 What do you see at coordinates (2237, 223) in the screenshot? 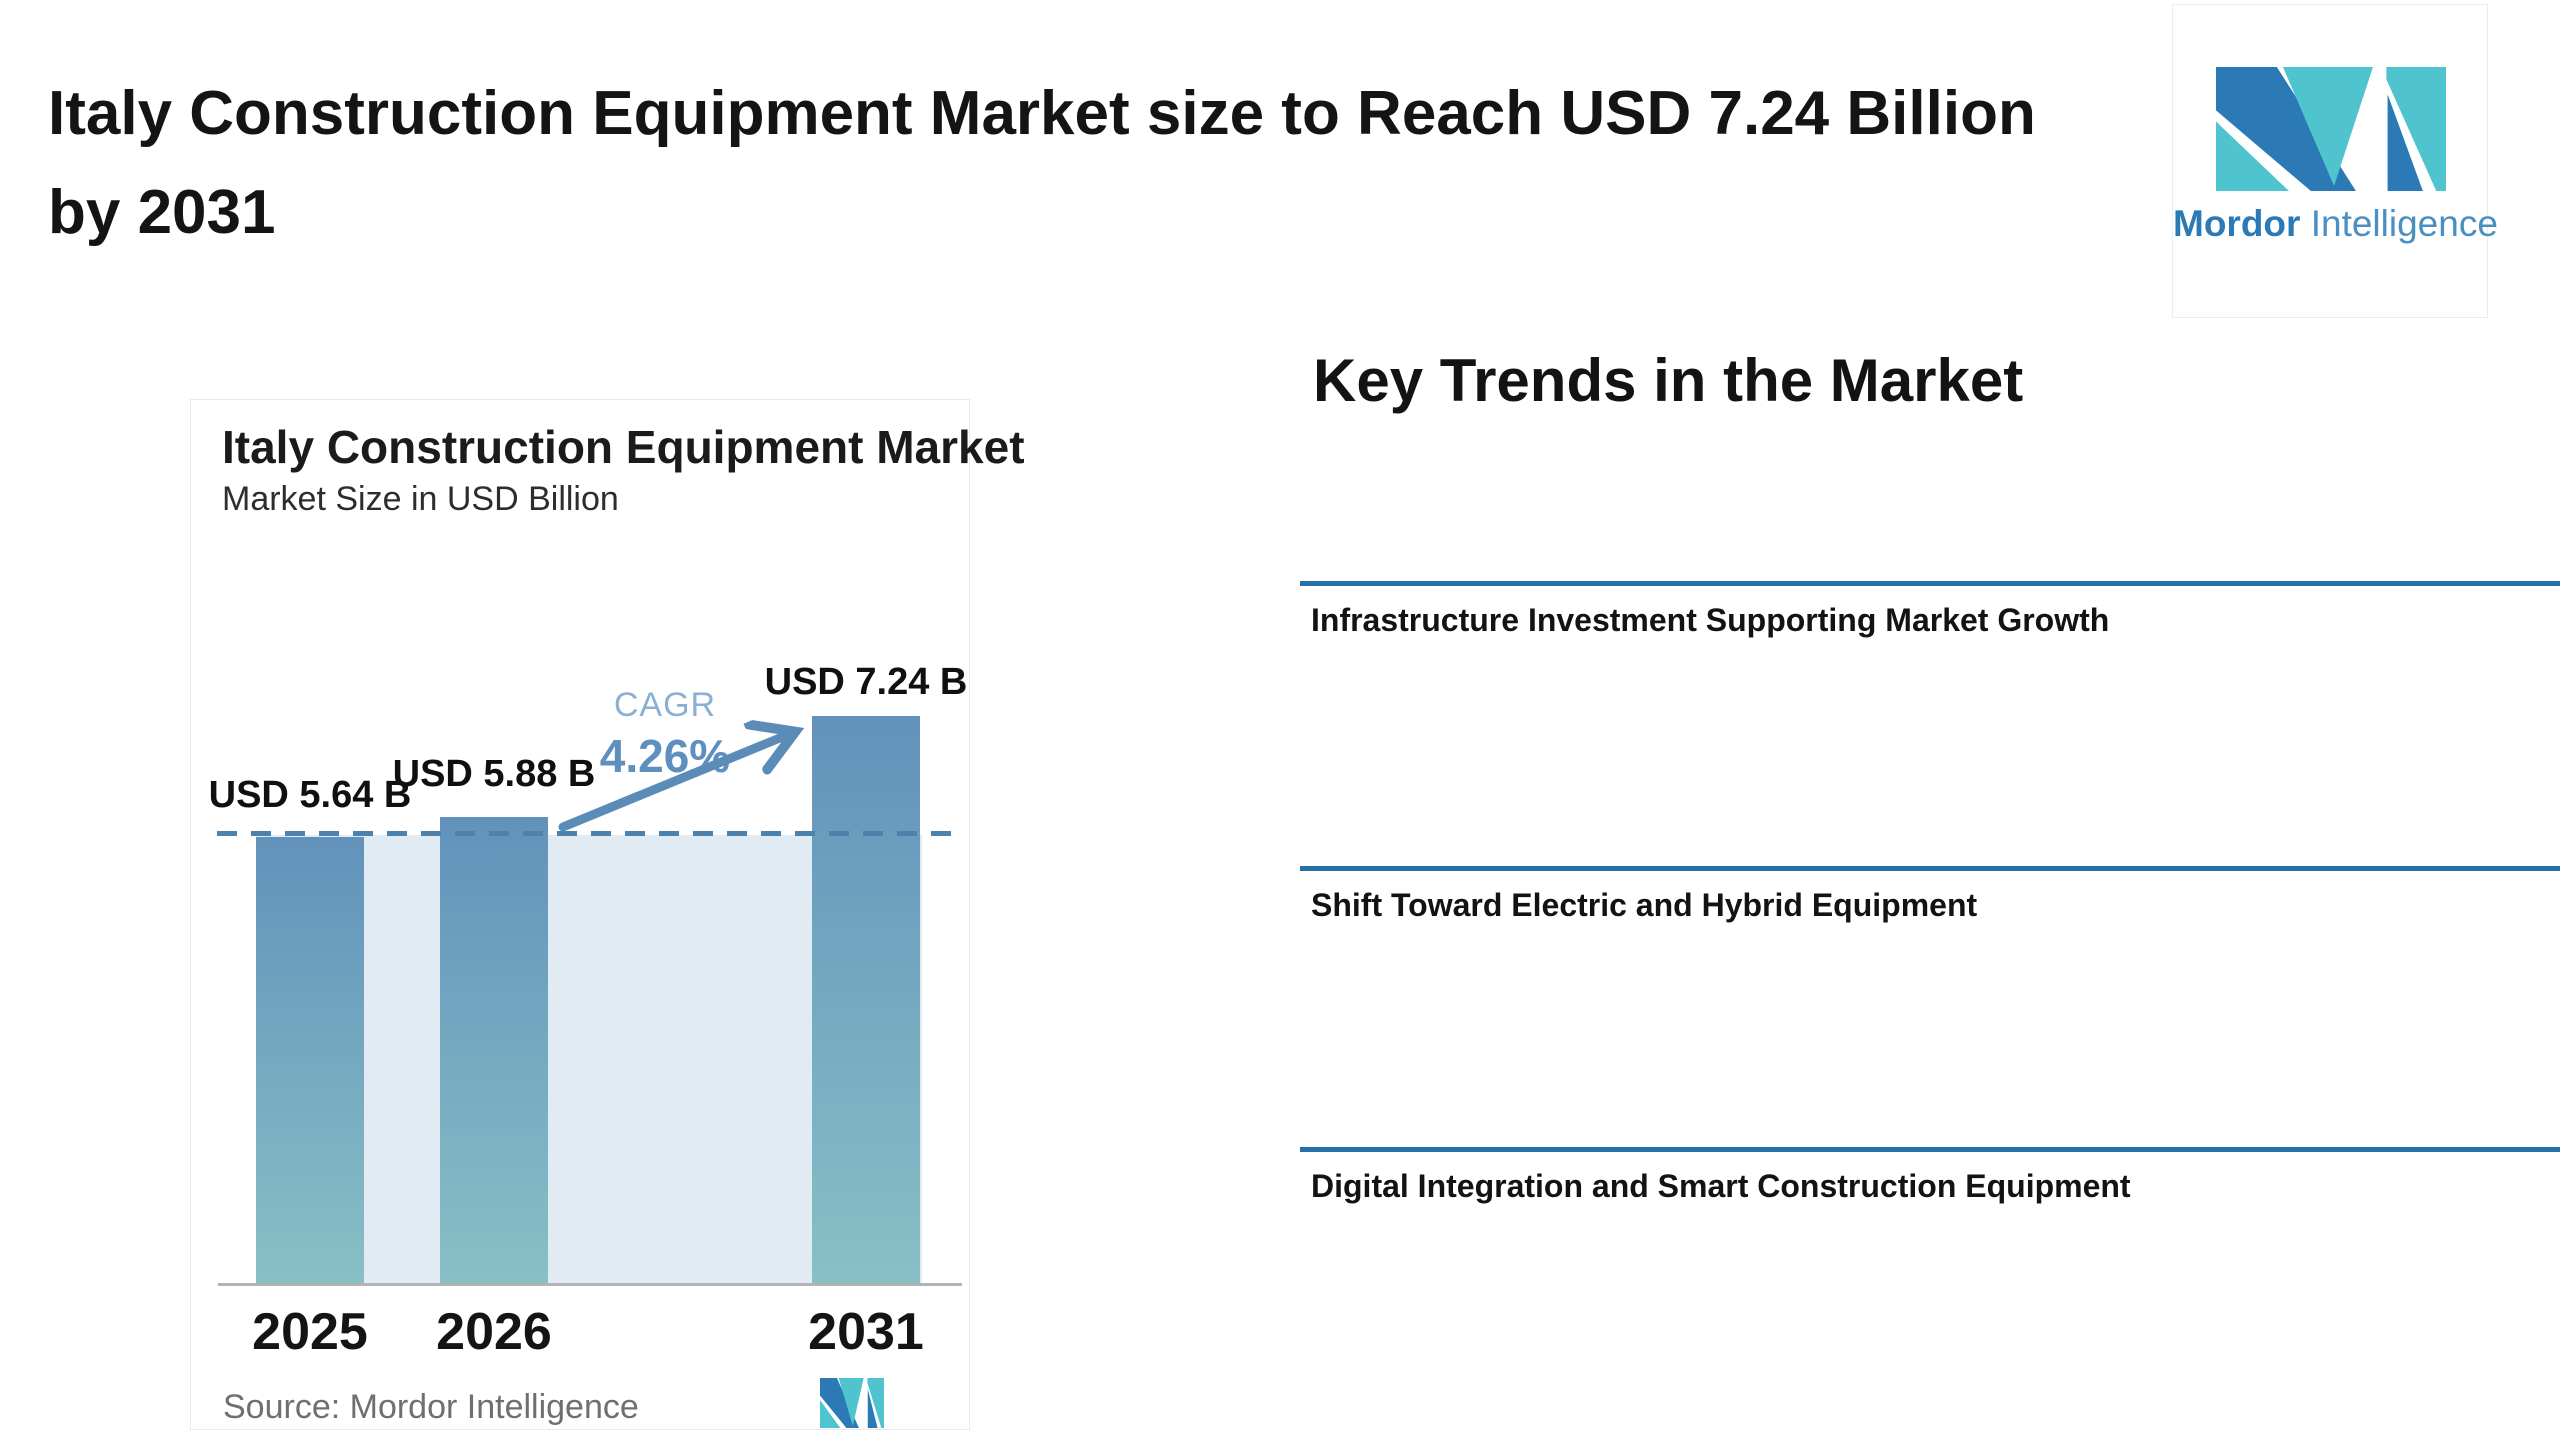
I see `brand-word-mordor: Mordor` at bounding box center [2237, 223].